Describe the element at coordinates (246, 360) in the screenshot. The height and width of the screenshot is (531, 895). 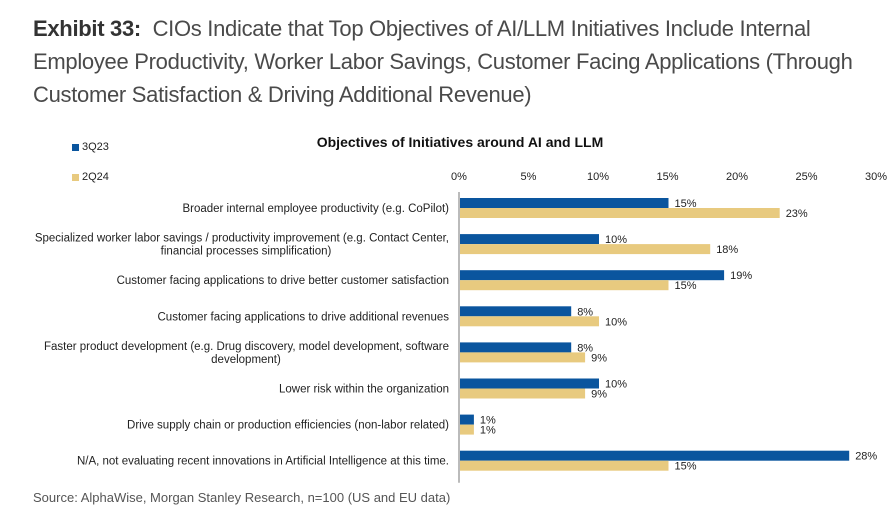
I see `category-label: development)` at that location.